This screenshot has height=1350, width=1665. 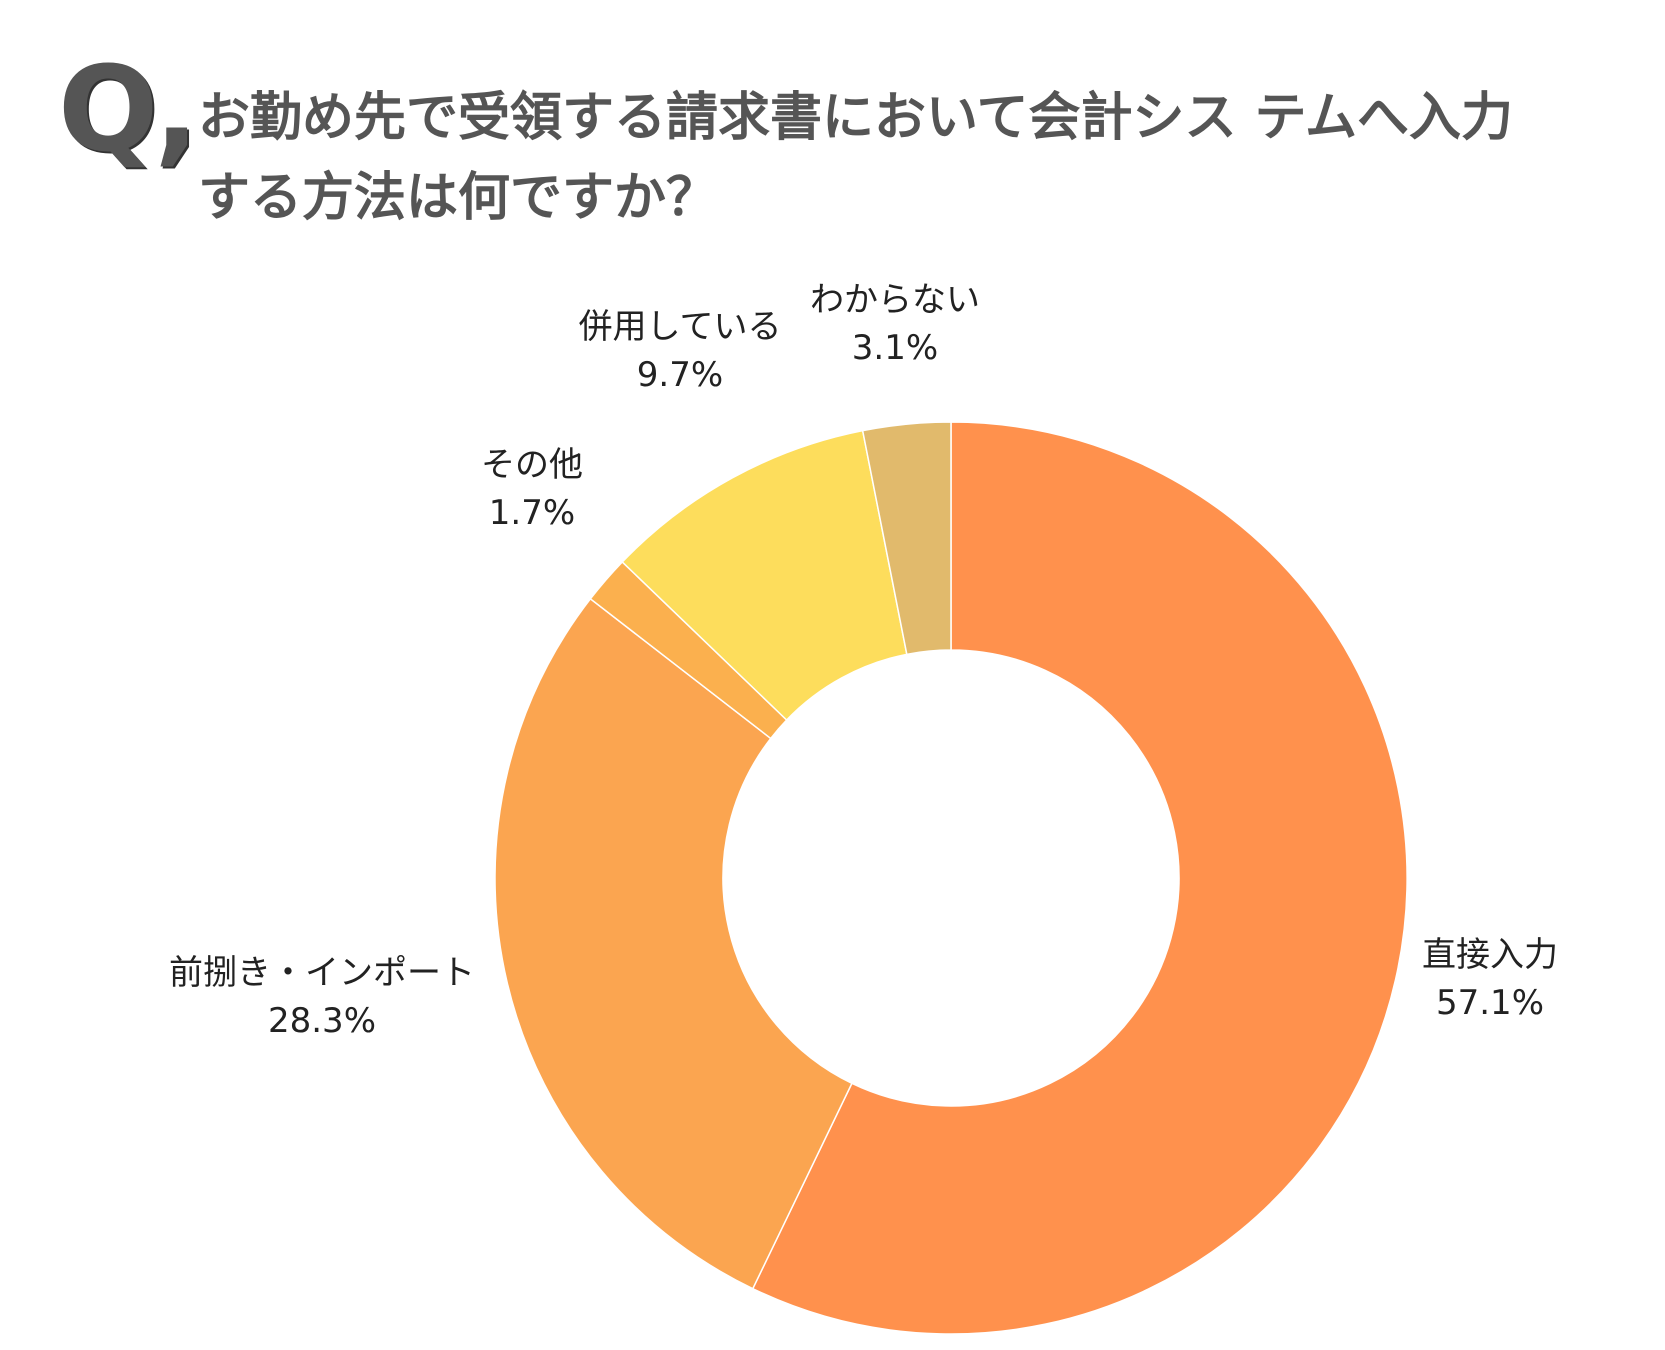 I want to click on question-line-1: お勤め先で受領する請求書において会計シス テムへ入力, so click(x=855, y=118).